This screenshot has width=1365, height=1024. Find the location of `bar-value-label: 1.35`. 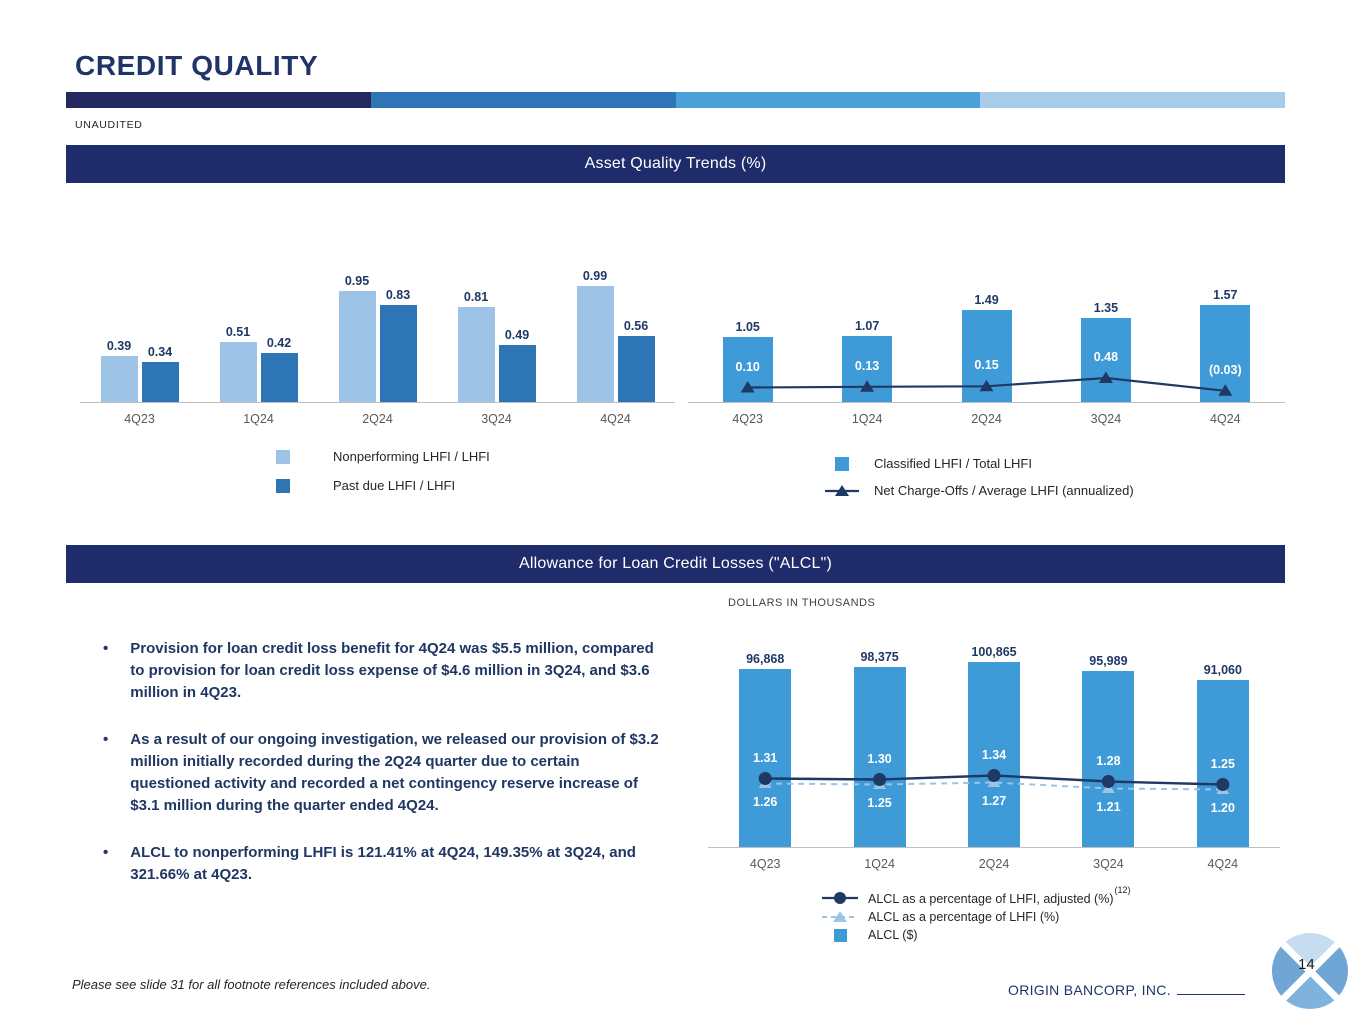

bar-value-label: 1.35 is located at coordinates (1106, 308).